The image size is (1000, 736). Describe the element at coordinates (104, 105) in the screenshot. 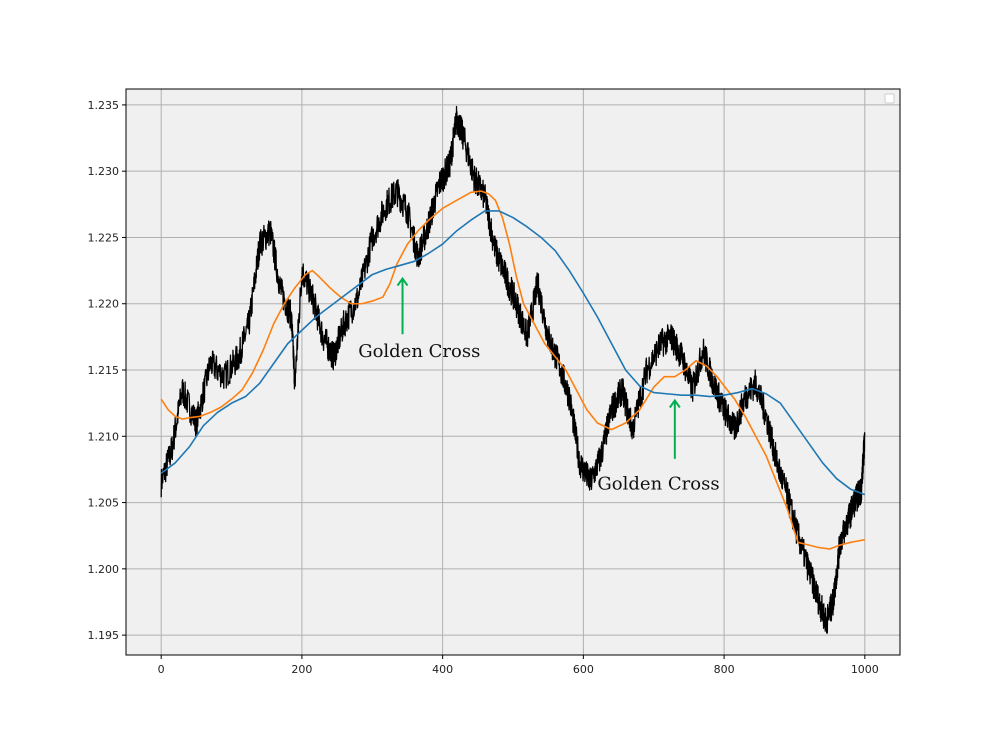

I see `y-tick-label: 1.235` at that location.